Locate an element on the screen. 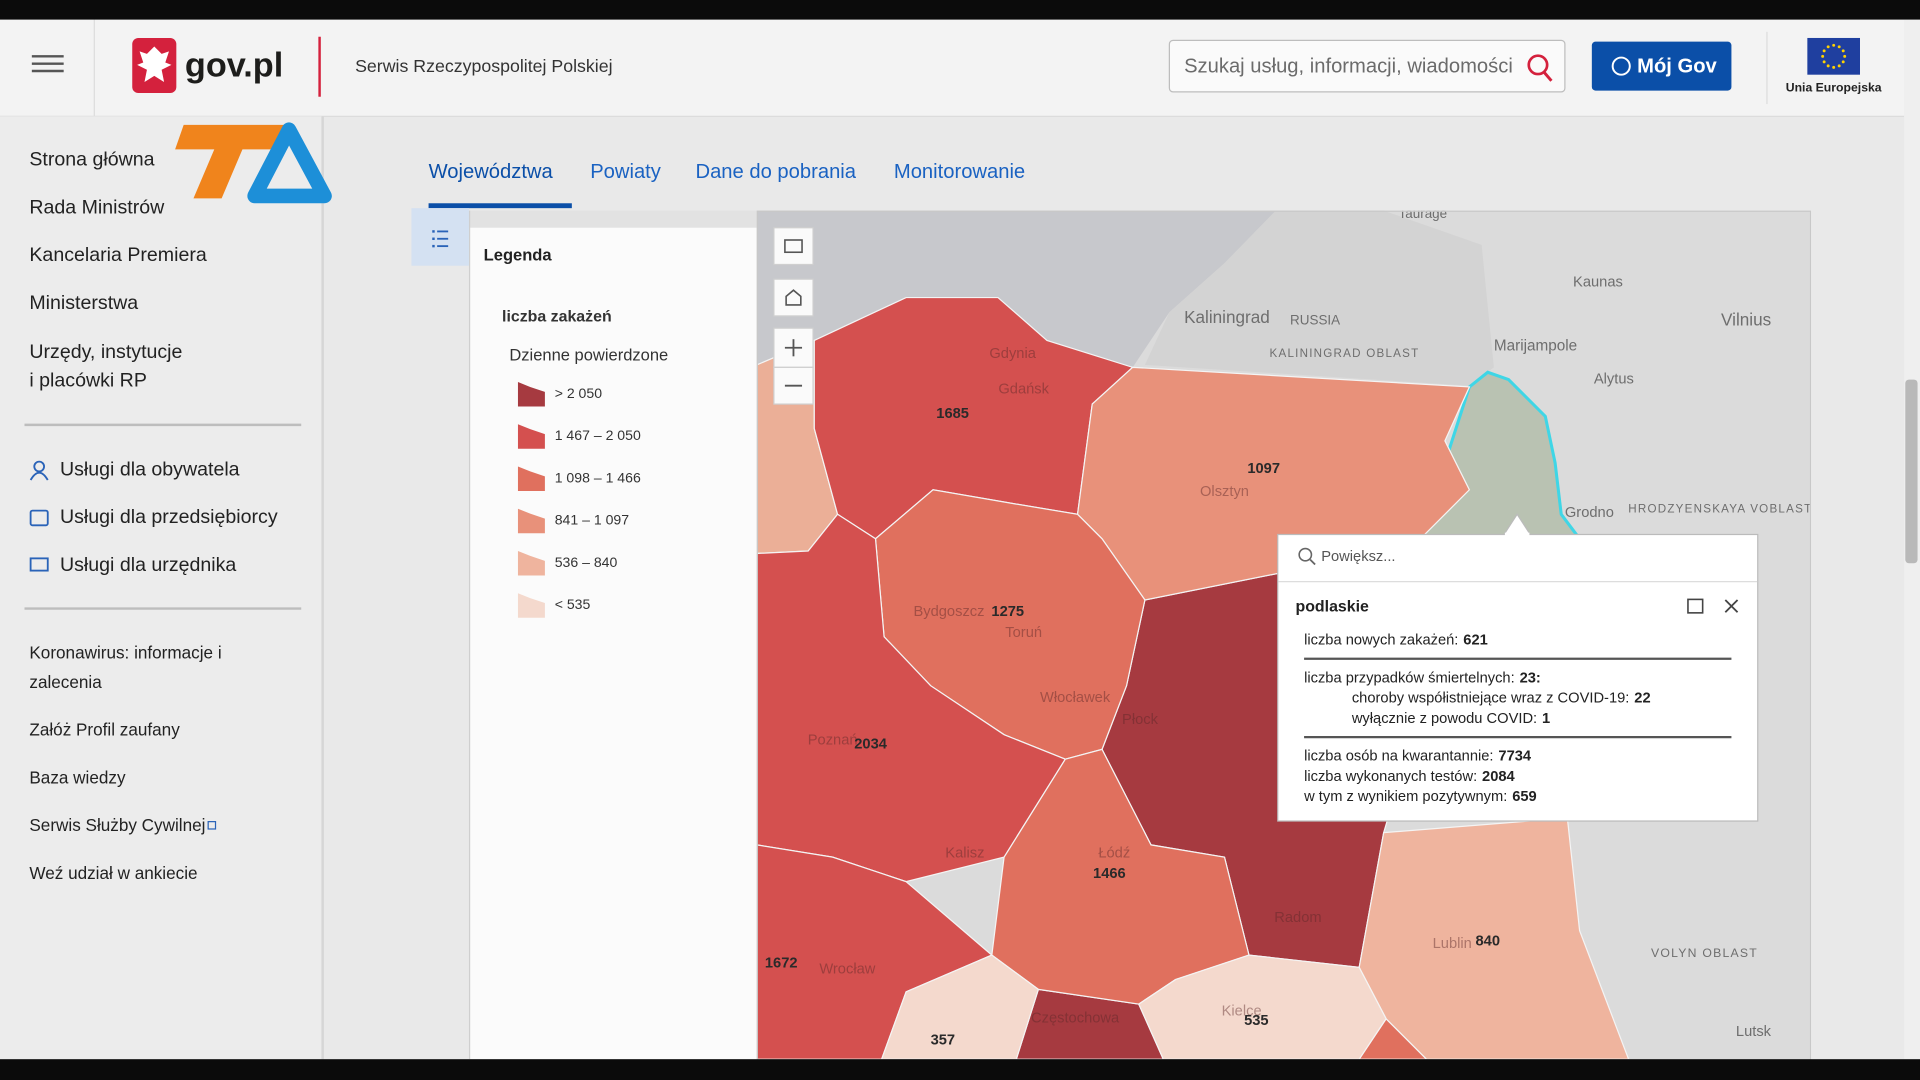 Image resolution: width=1920 pixels, height=1080 pixels. sidebar-link: zalecenia is located at coordinates (65, 682).